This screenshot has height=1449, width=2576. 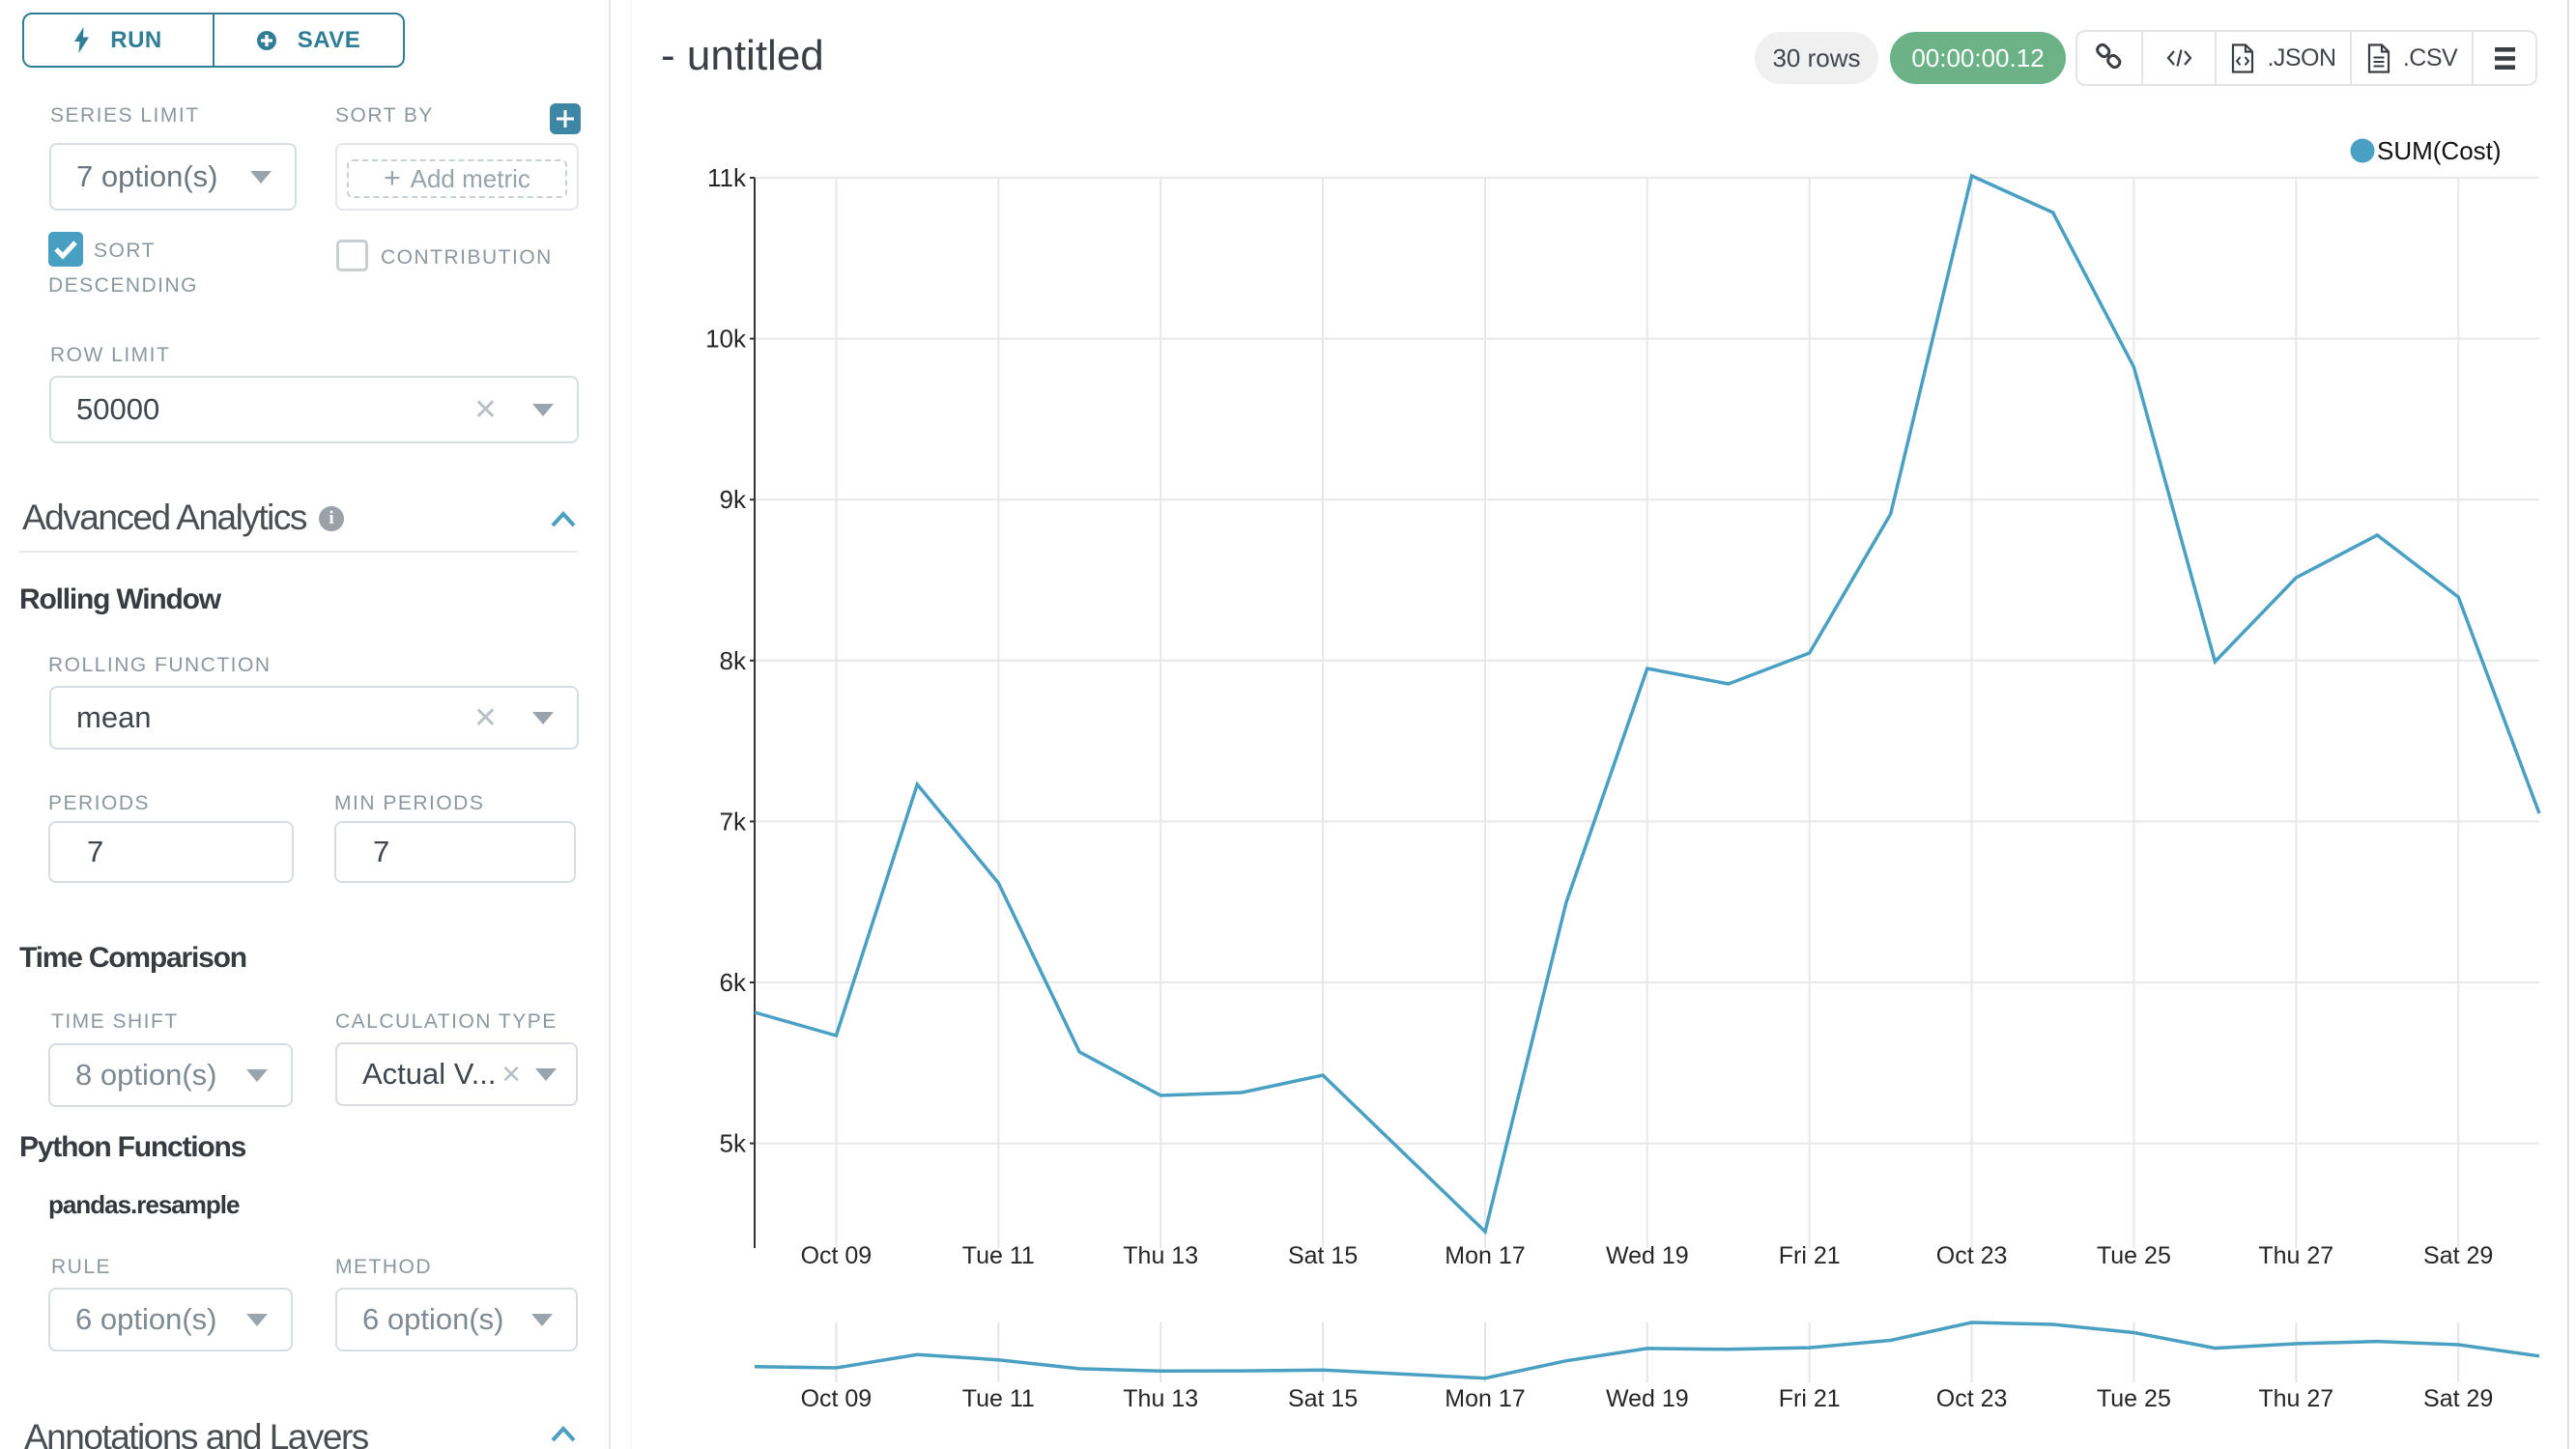 I want to click on svg-text: 7k, so click(x=734, y=821).